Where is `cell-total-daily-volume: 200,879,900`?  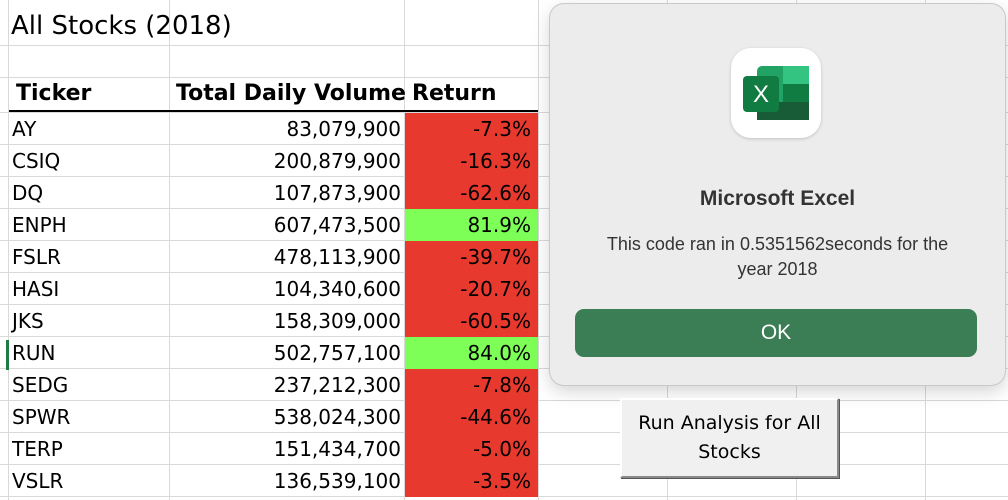 cell-total-daily-volume: 200,879,900 is located at coordinates (337, 161).